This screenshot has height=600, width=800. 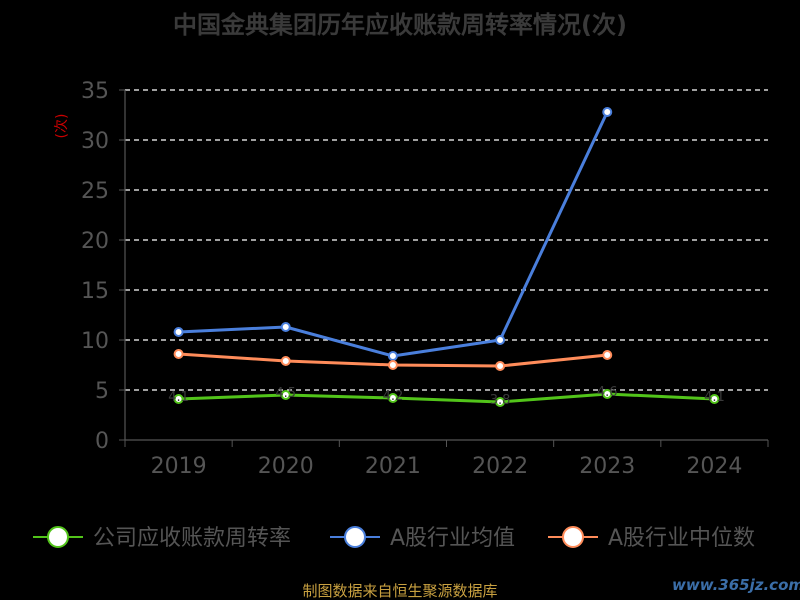 I want to click on data-labels: 4.1 4.5 4.2 3.8 4.6 4.1, so click(x=446, y=396).